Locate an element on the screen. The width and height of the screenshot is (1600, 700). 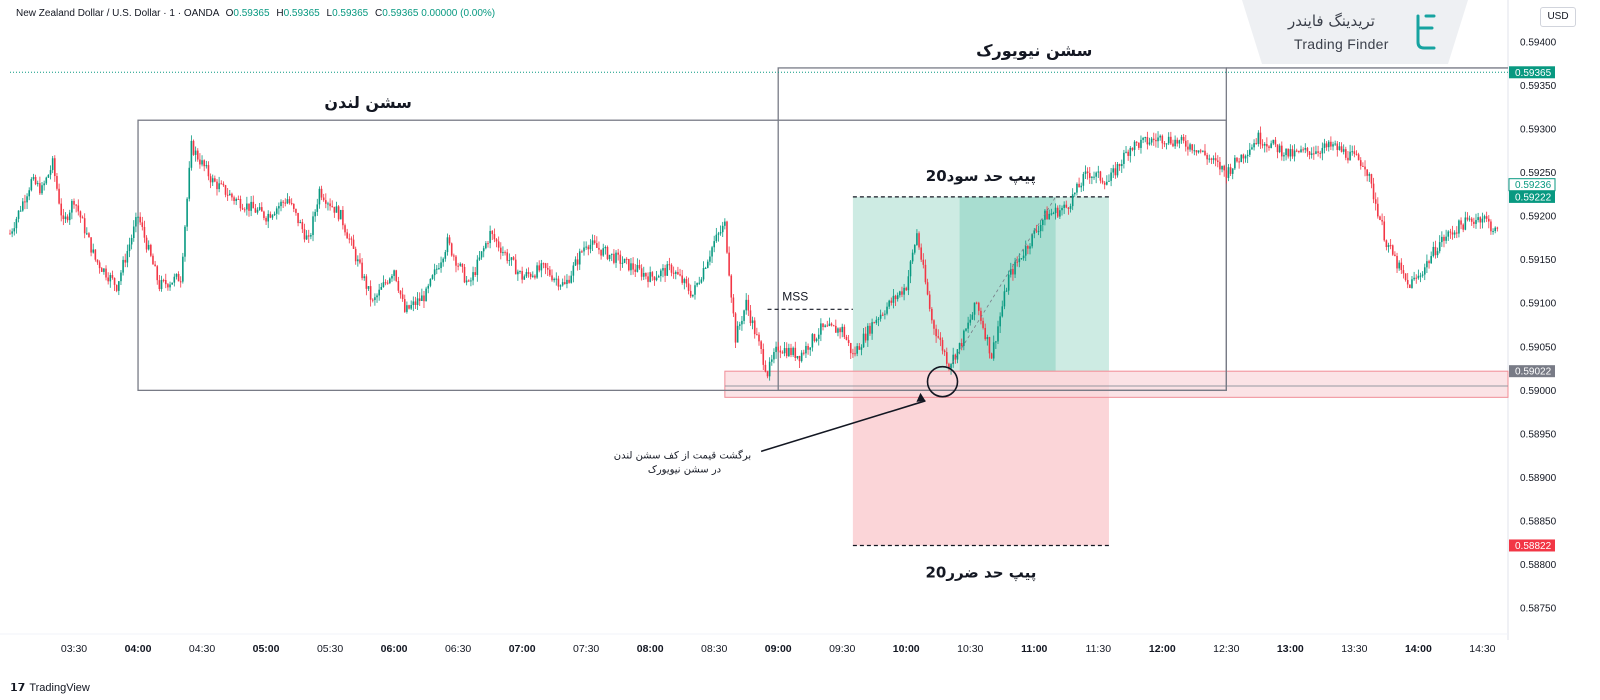
x-tick-label: 05:30 is located at coordinates (330, 649).